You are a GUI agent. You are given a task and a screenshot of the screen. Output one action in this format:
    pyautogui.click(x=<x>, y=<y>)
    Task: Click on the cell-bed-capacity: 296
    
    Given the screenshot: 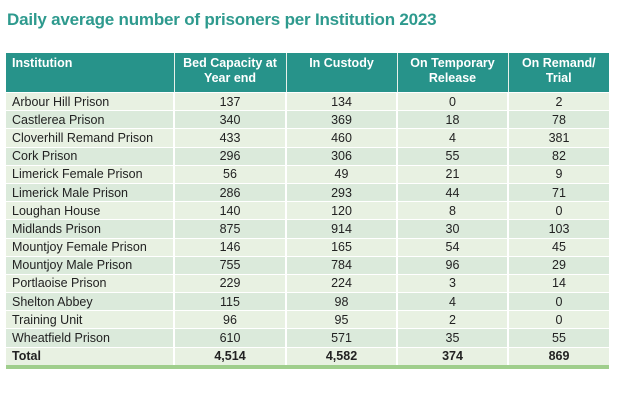 What is the action you would take?
    pyautogui.click(x=230, y=156)
    